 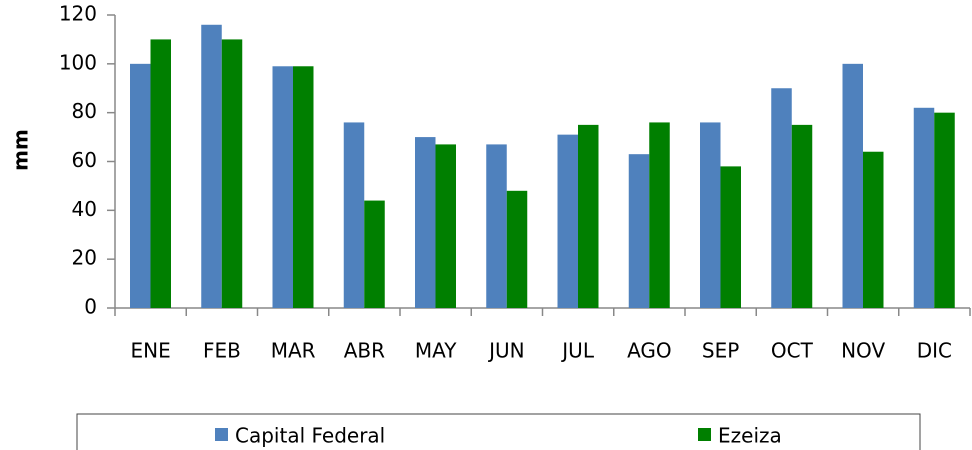 What do you see at coordinates (436, 351) in the screenshot?
I see `x-tick-label: MAY` at bounding box center [436, 351].